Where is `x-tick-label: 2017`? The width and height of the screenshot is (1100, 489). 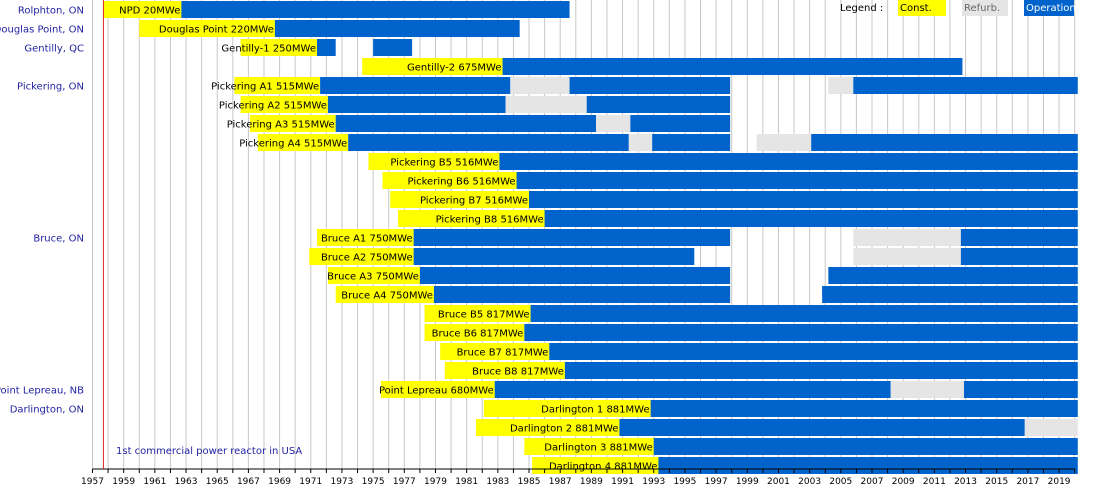 x-tick-label: 2017 is located at coordinates (1027, 482).